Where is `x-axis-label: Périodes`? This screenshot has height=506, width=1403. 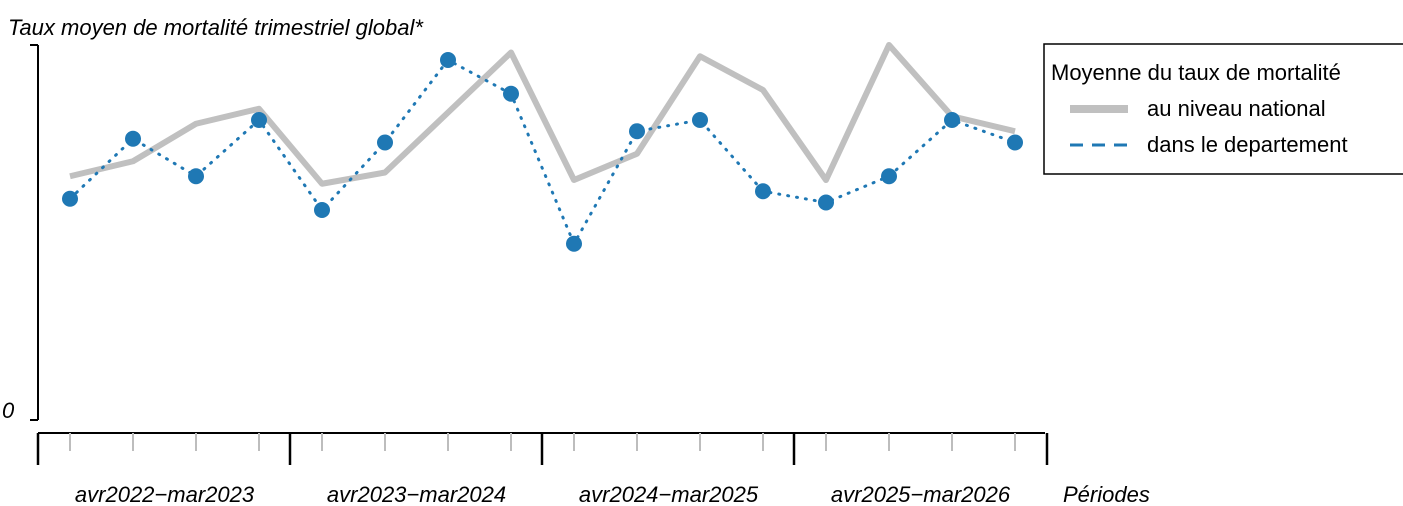 x-axis-label: Périodes is located at coordinates (1106, 494).